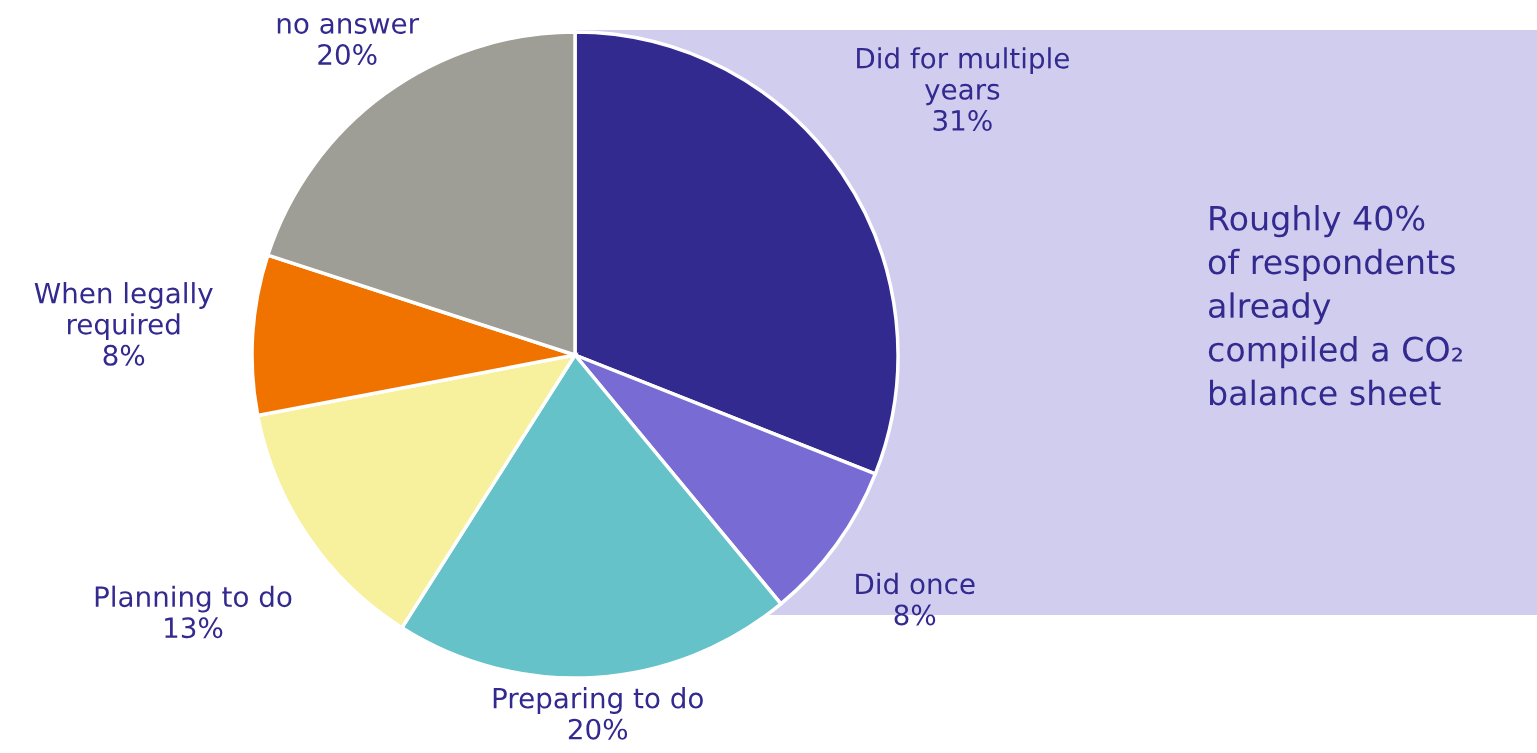 This screenshot has height=753, width=1537. What do you see at coordinates (1335, 305) in the screenshot?
I see `text: Roughly 40% of respondents already compiled a CO₂ balance sheet` at bounding box center [1335, 305].